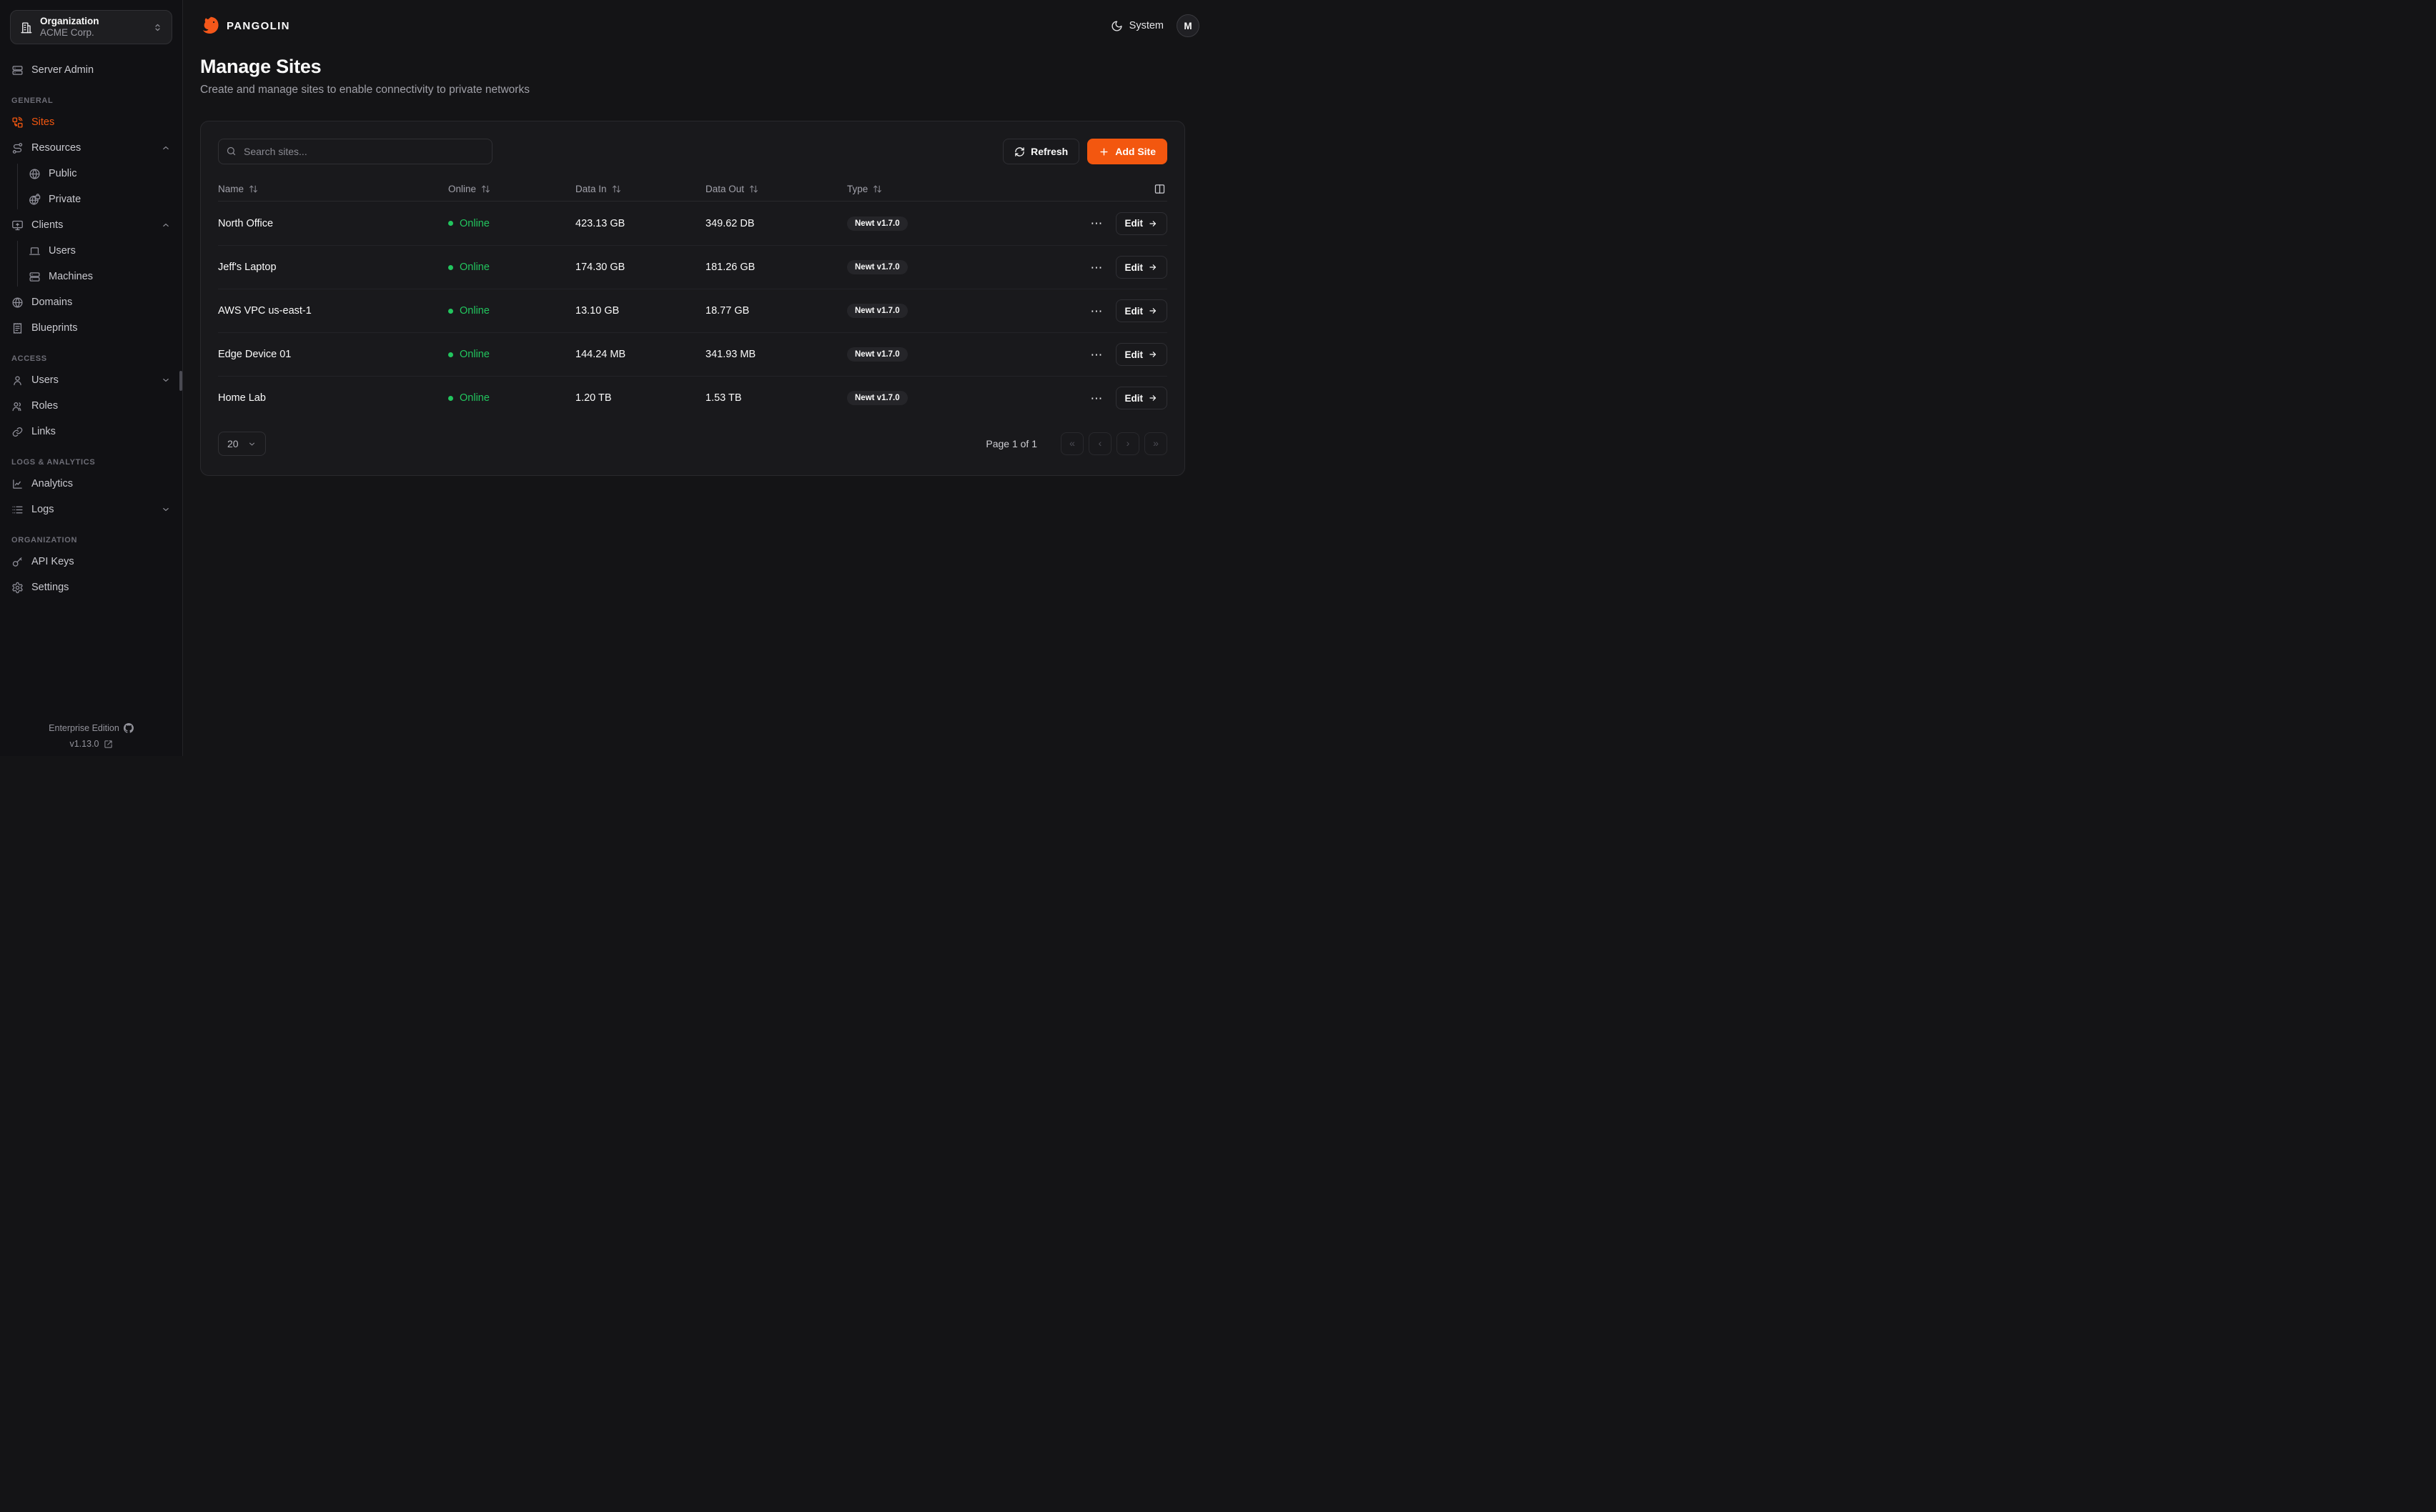  Describe the element at coordinates (947, 189) in the screenshot. I see `column-header-type: Type` at that location.